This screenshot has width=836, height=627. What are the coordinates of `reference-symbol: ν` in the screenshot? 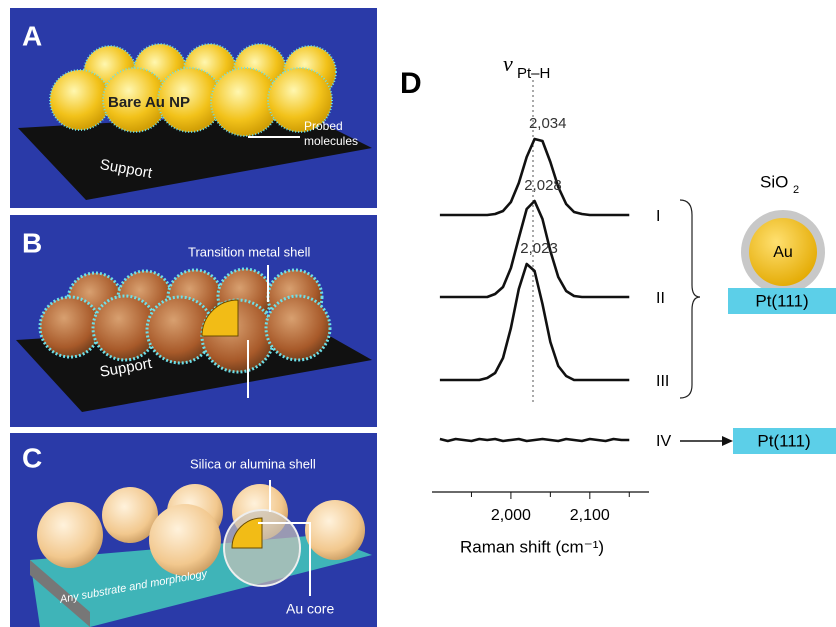 It's located at (508, 63).